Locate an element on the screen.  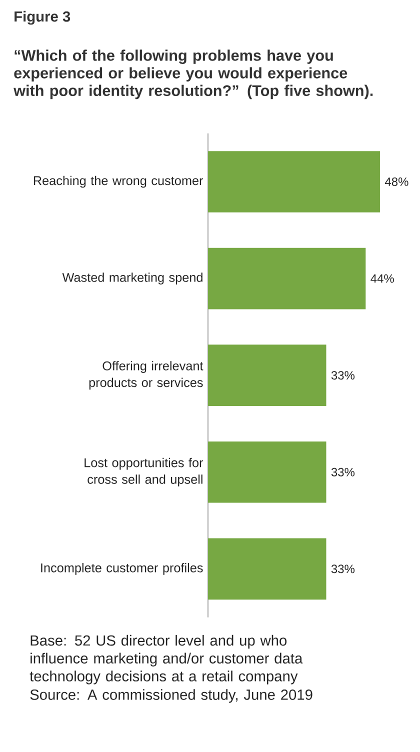
chart-subtitle: “Which of the following problems have you experienced or believe you would experience with poor identity resolution?” (Top five shown). is located at coordinates (193, 75).